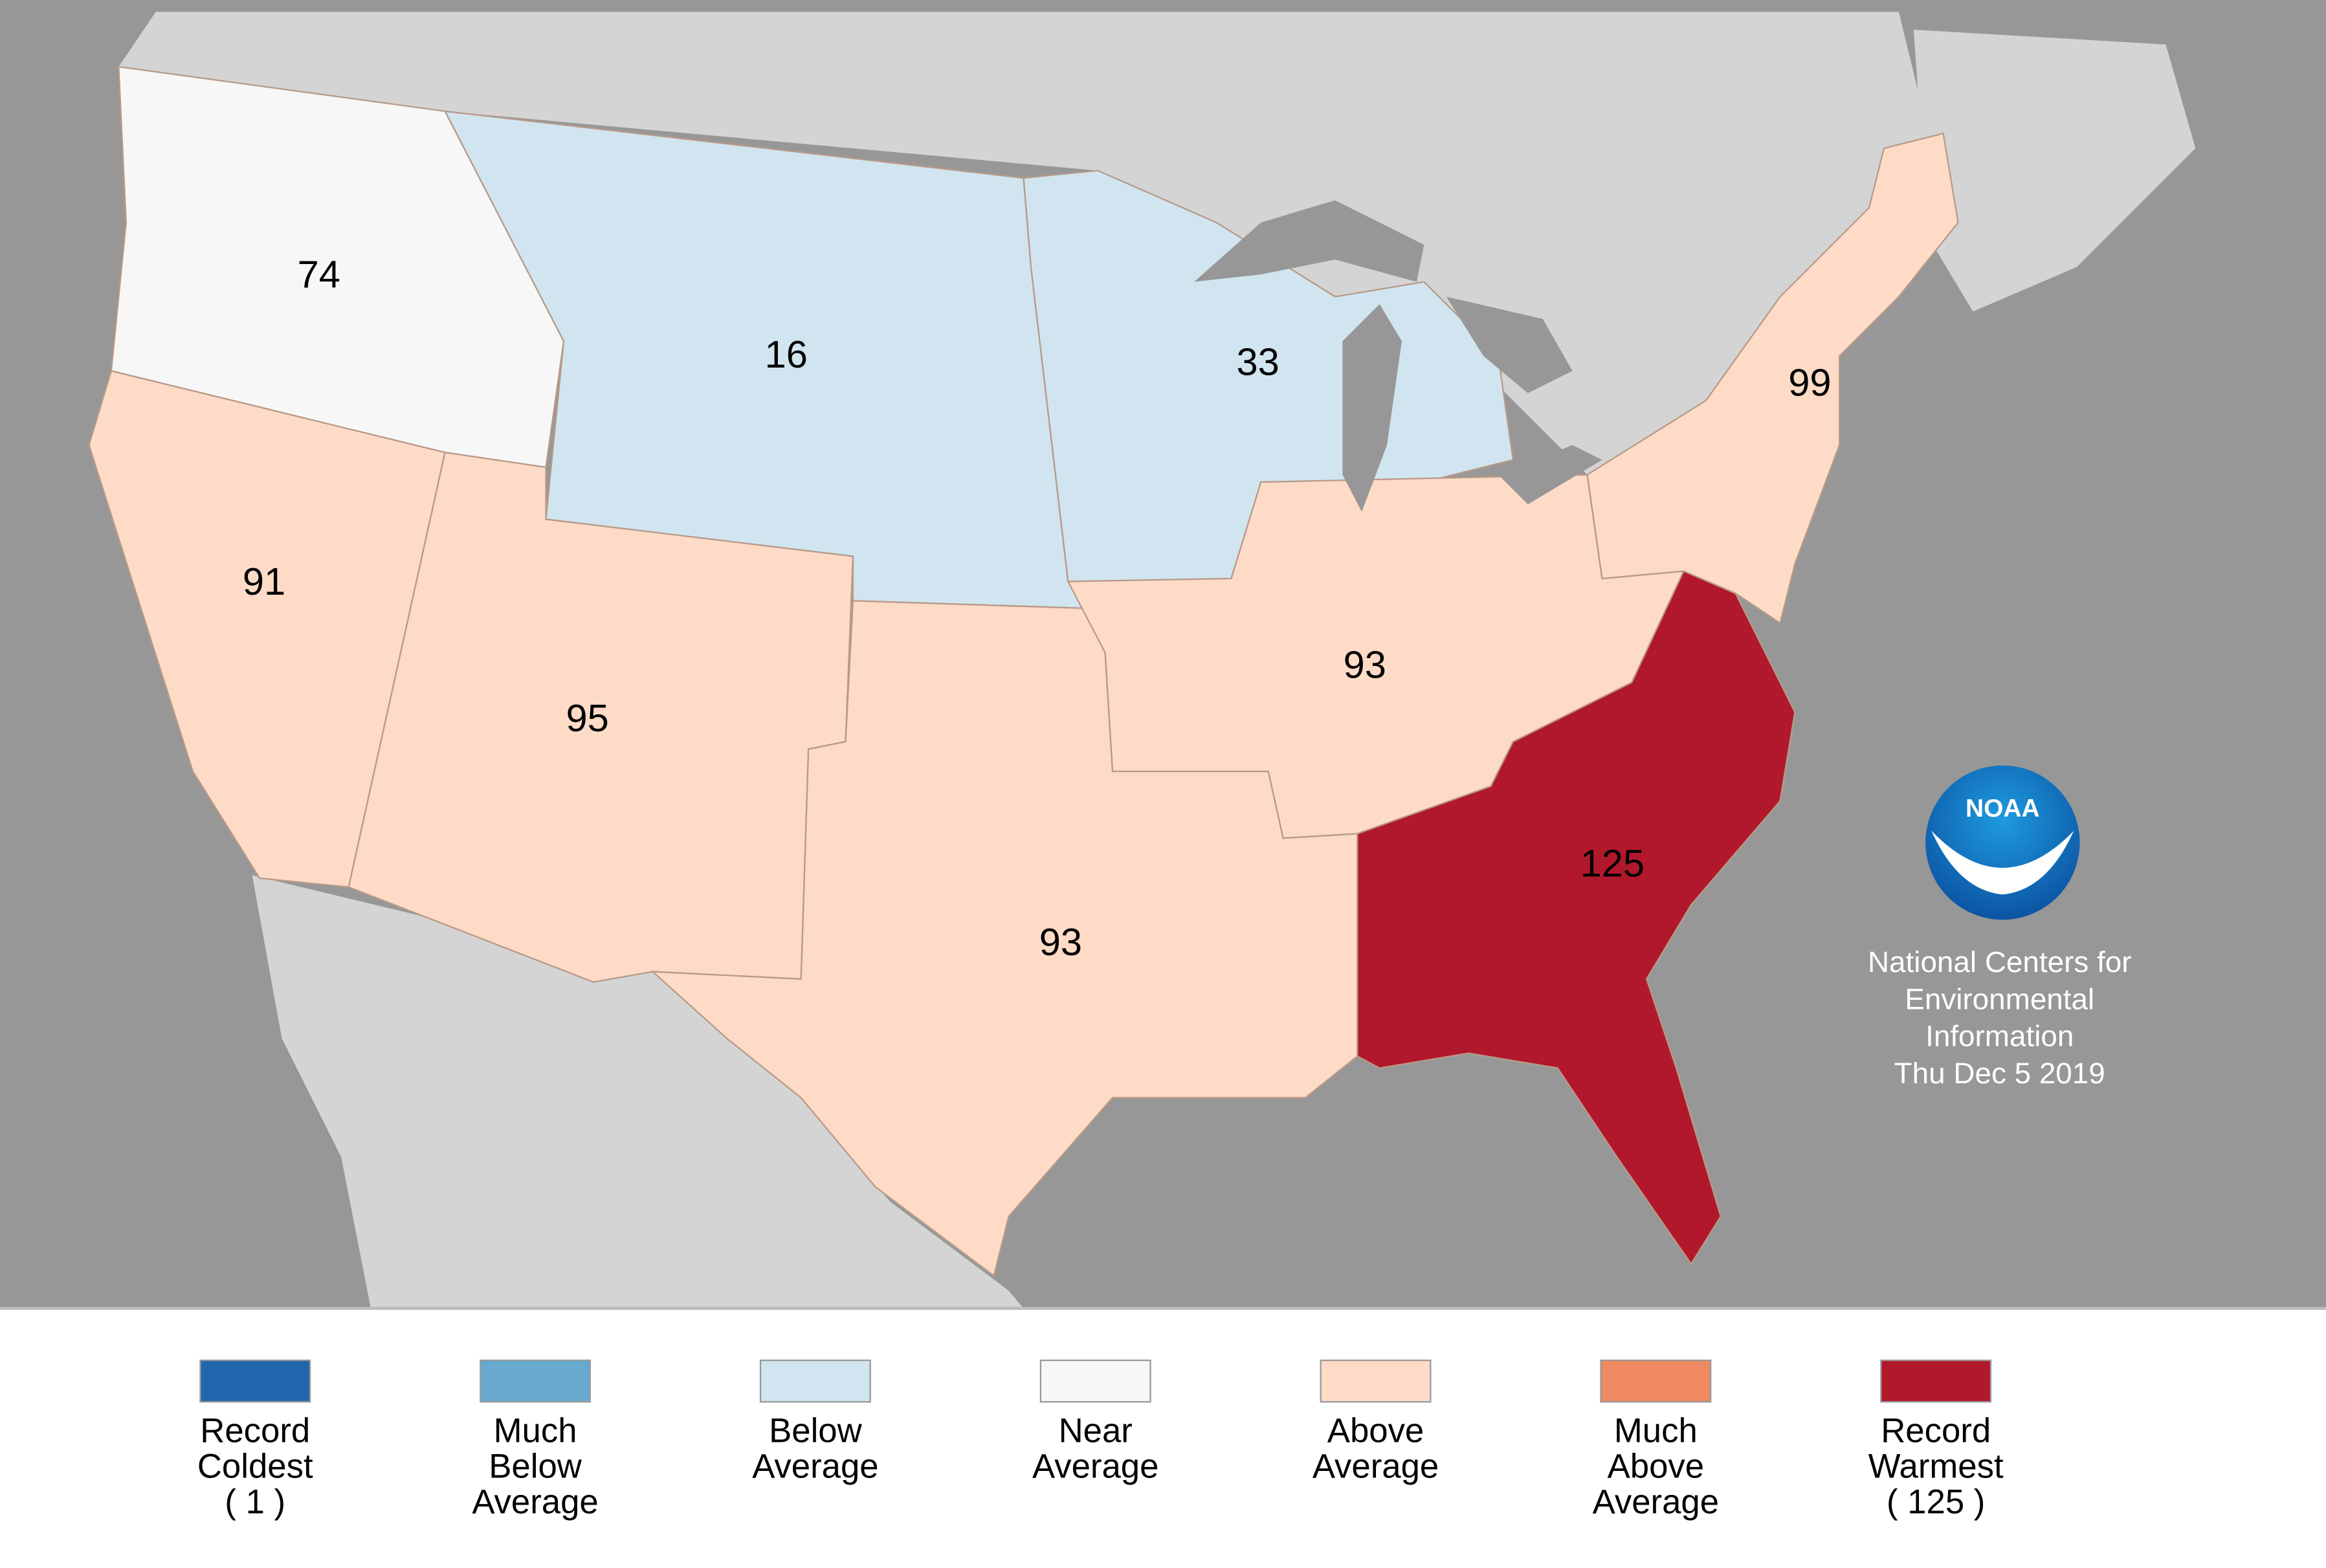  Describe the element at coordinates (1096, 1430) in the screenshot. I see `legend-label: Near` at that location.